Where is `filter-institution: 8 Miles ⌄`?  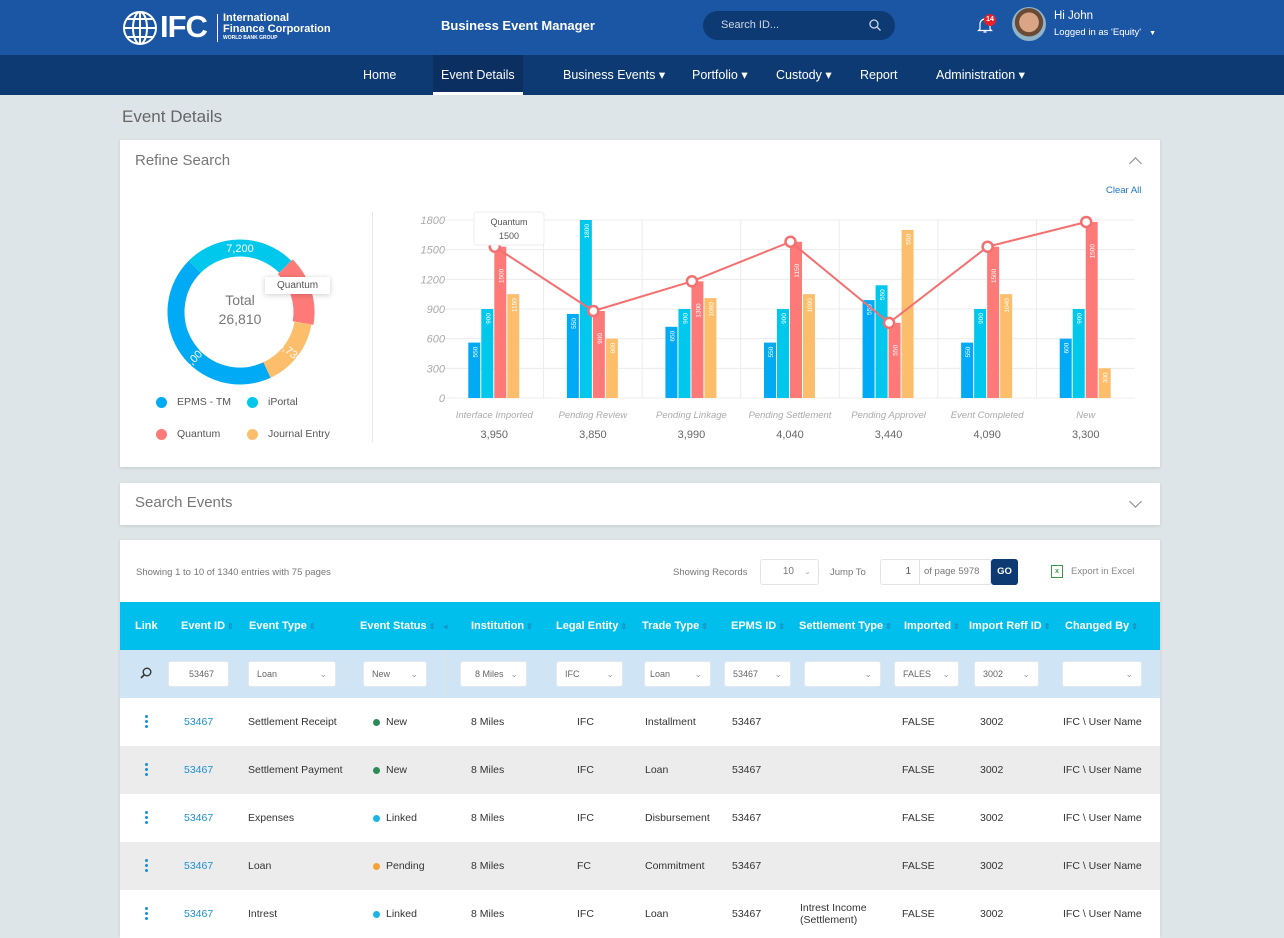
filter-institution: 8 Miles ⌄ is located at coordinates (493, 674).